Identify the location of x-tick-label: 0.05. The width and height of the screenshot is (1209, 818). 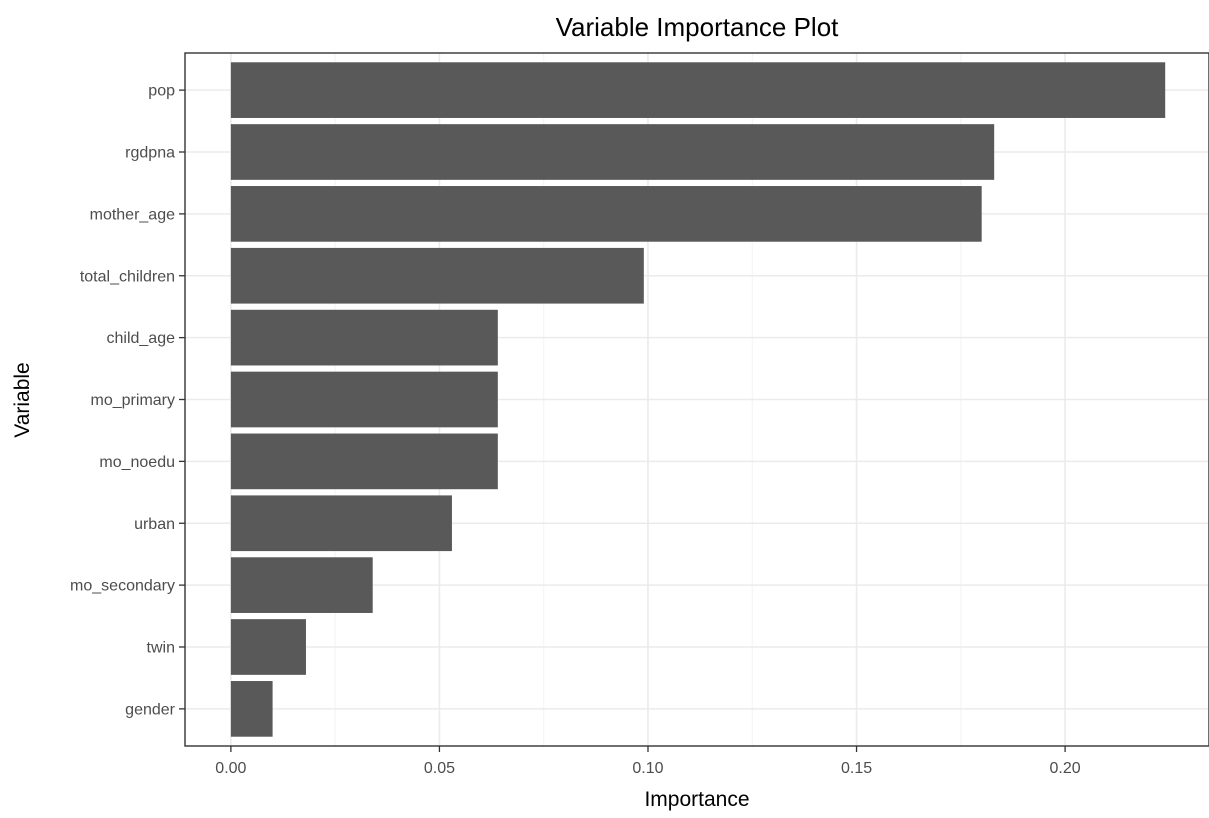
(439, 768).